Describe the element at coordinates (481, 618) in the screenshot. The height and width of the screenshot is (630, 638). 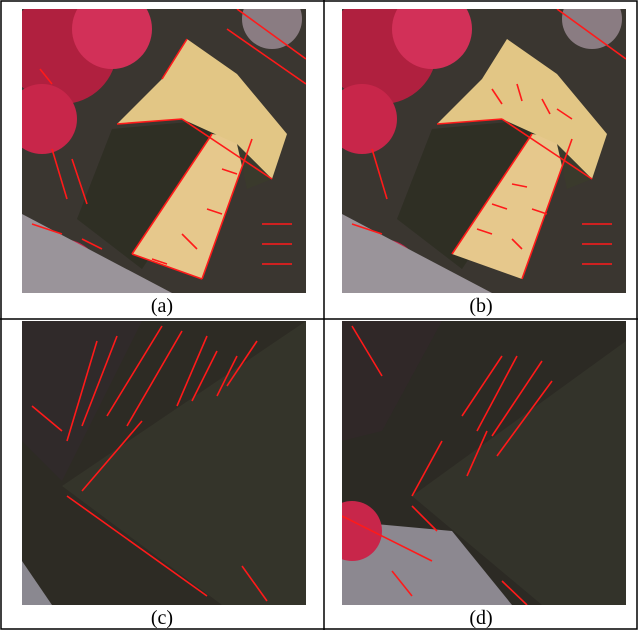
I see `panel-d-caption: (d)` at that location.